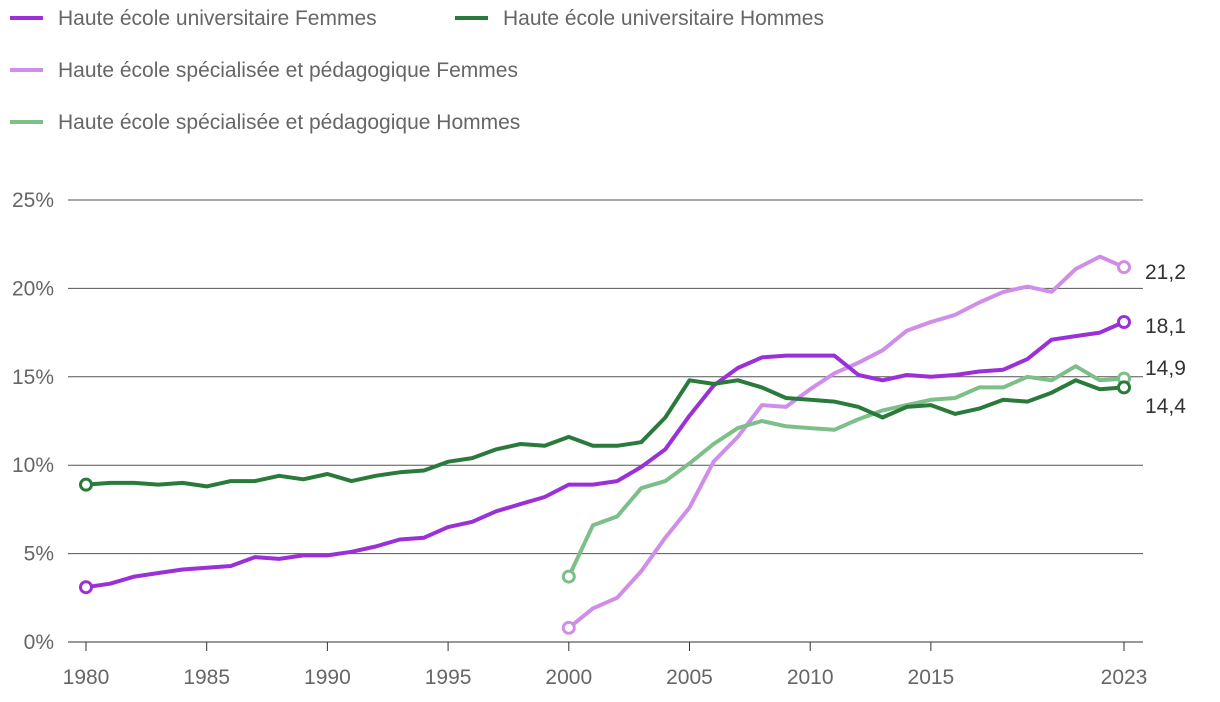 The width and height of the screenshot is (1220, 702). What do you see at coordinates (39, 554) in the screenshot?
I see `y-tick-label: 5%` at bounding box center [39, 554].